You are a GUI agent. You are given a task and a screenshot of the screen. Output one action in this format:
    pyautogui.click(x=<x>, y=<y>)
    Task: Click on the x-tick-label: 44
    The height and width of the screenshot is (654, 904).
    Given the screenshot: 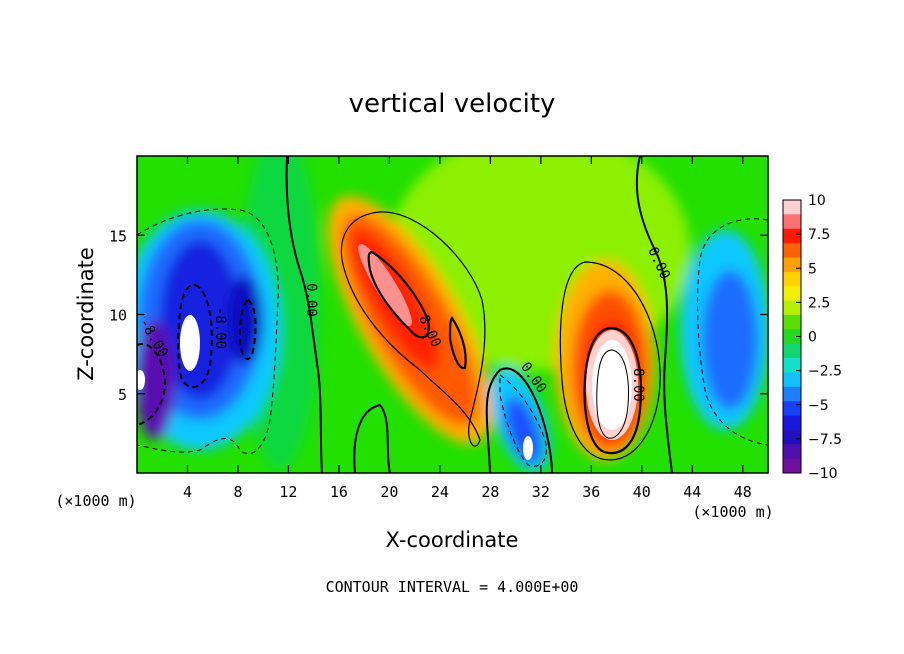 What is the action you would take?
    pyautogui.click(x=692, y=492)
    